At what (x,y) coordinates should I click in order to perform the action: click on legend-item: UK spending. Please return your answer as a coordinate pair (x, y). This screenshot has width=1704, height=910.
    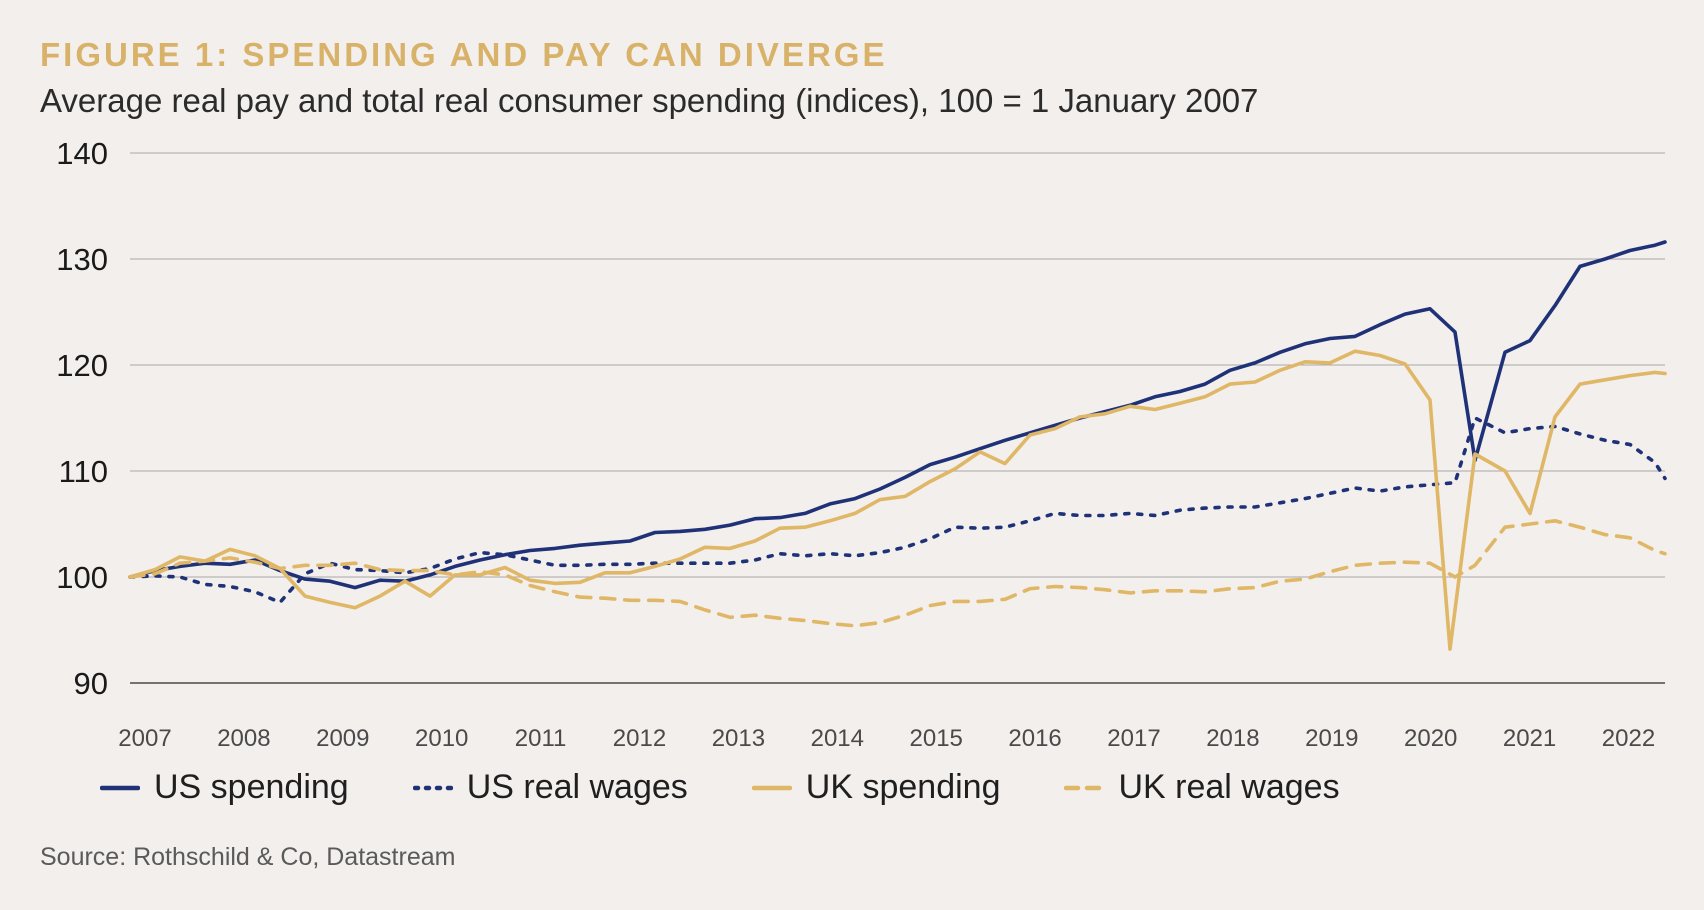
    Looking at the image, I should click on (876, 787).